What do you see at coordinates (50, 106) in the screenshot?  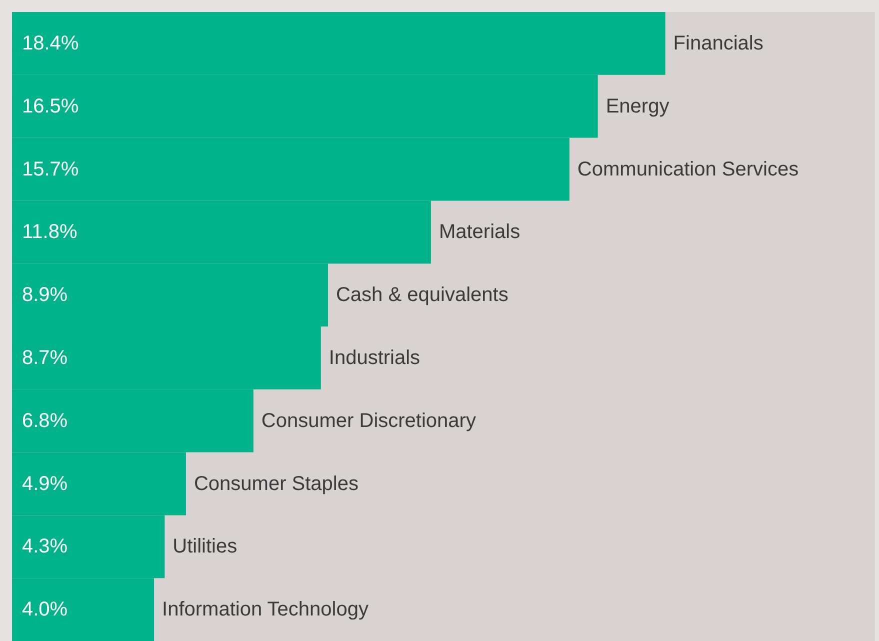 I see `data-label: 16.5%` at bounding box center [50, 106].